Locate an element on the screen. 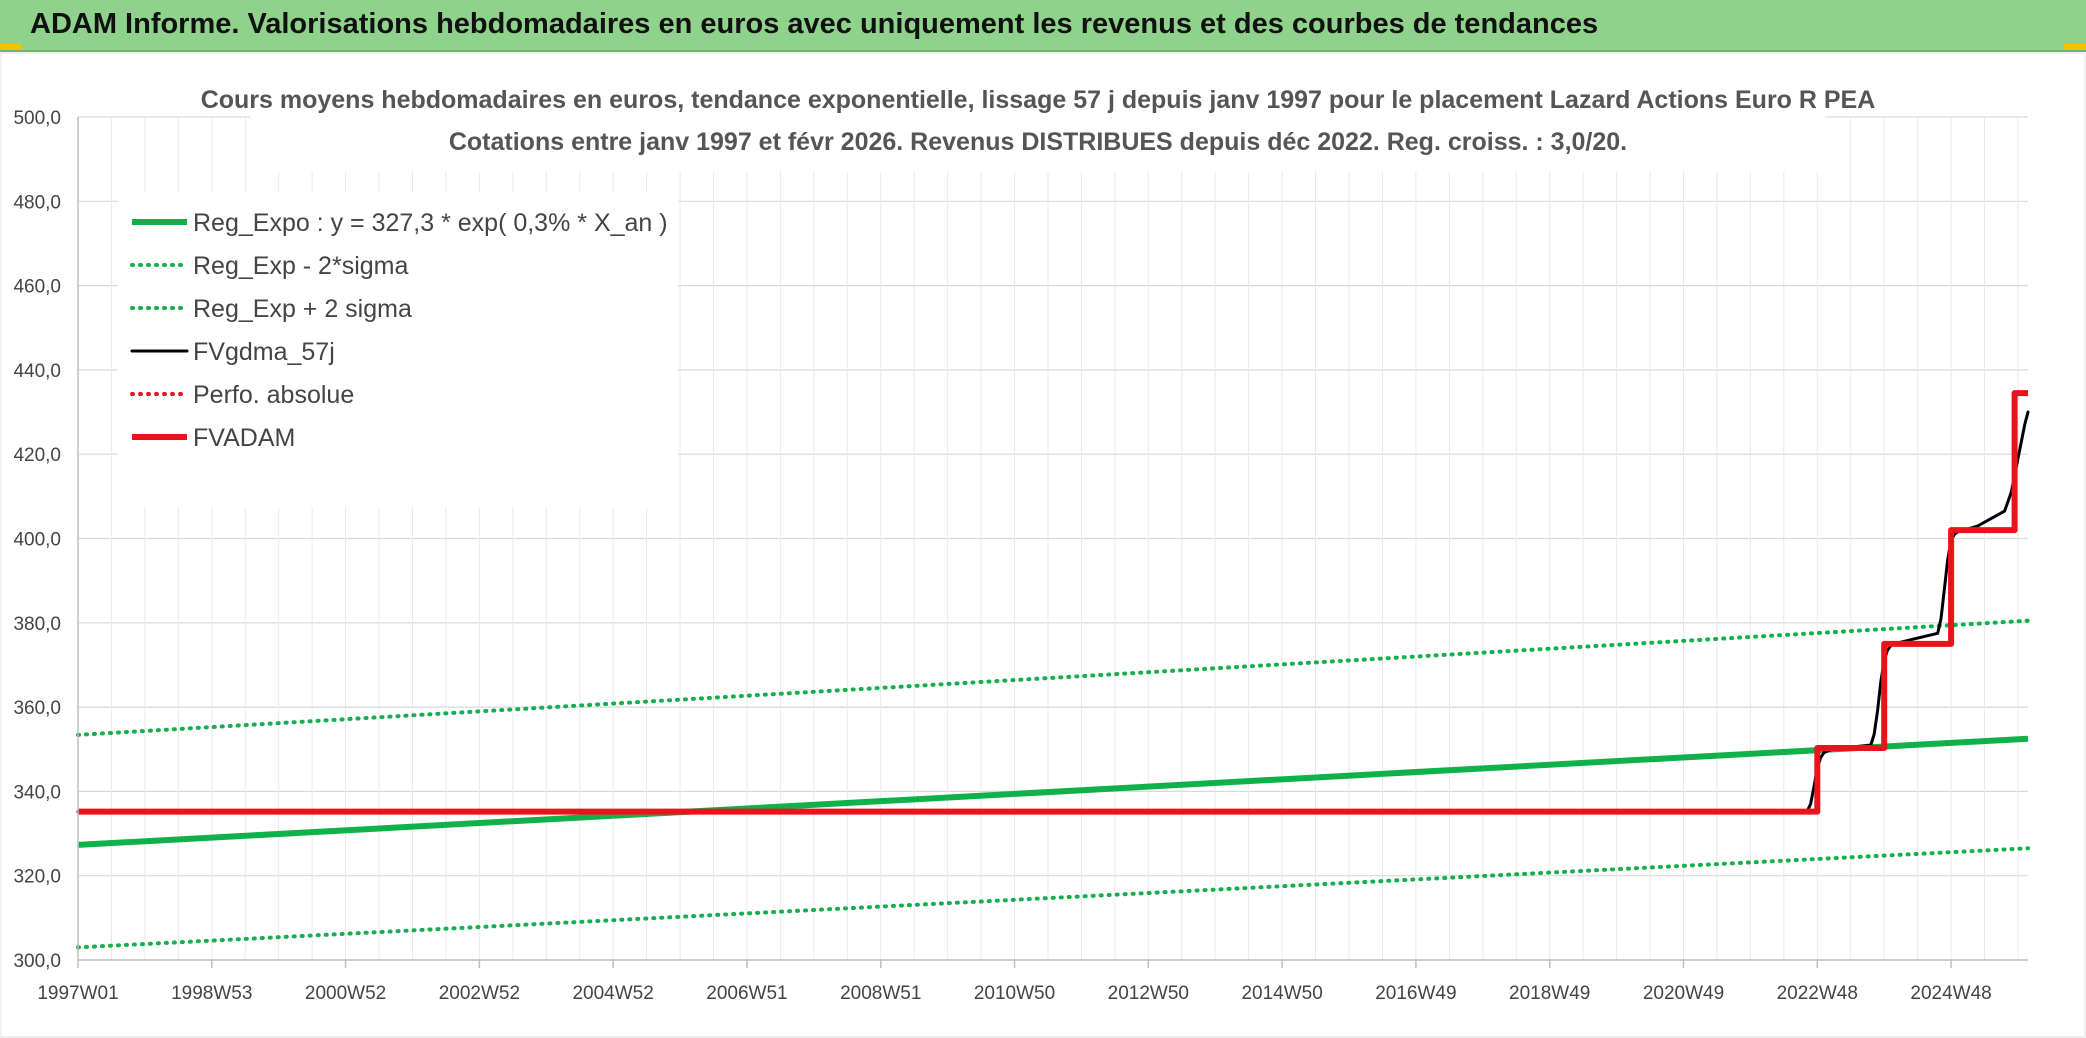 This screenshot has height=1038, width=2086. y-tick-label: 440,0 is located at coordinates (37, 371).